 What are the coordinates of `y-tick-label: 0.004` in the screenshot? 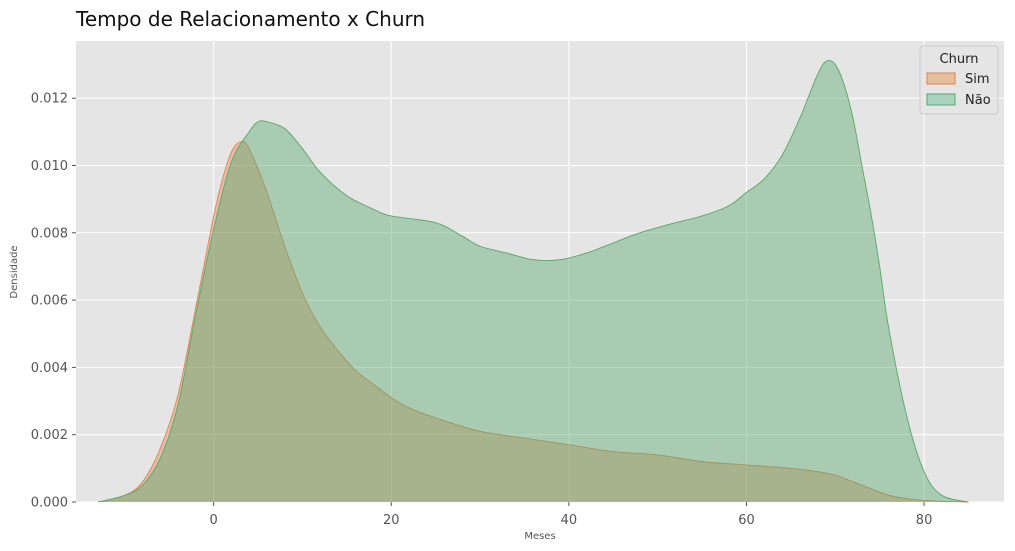 It's located at (49, 368).